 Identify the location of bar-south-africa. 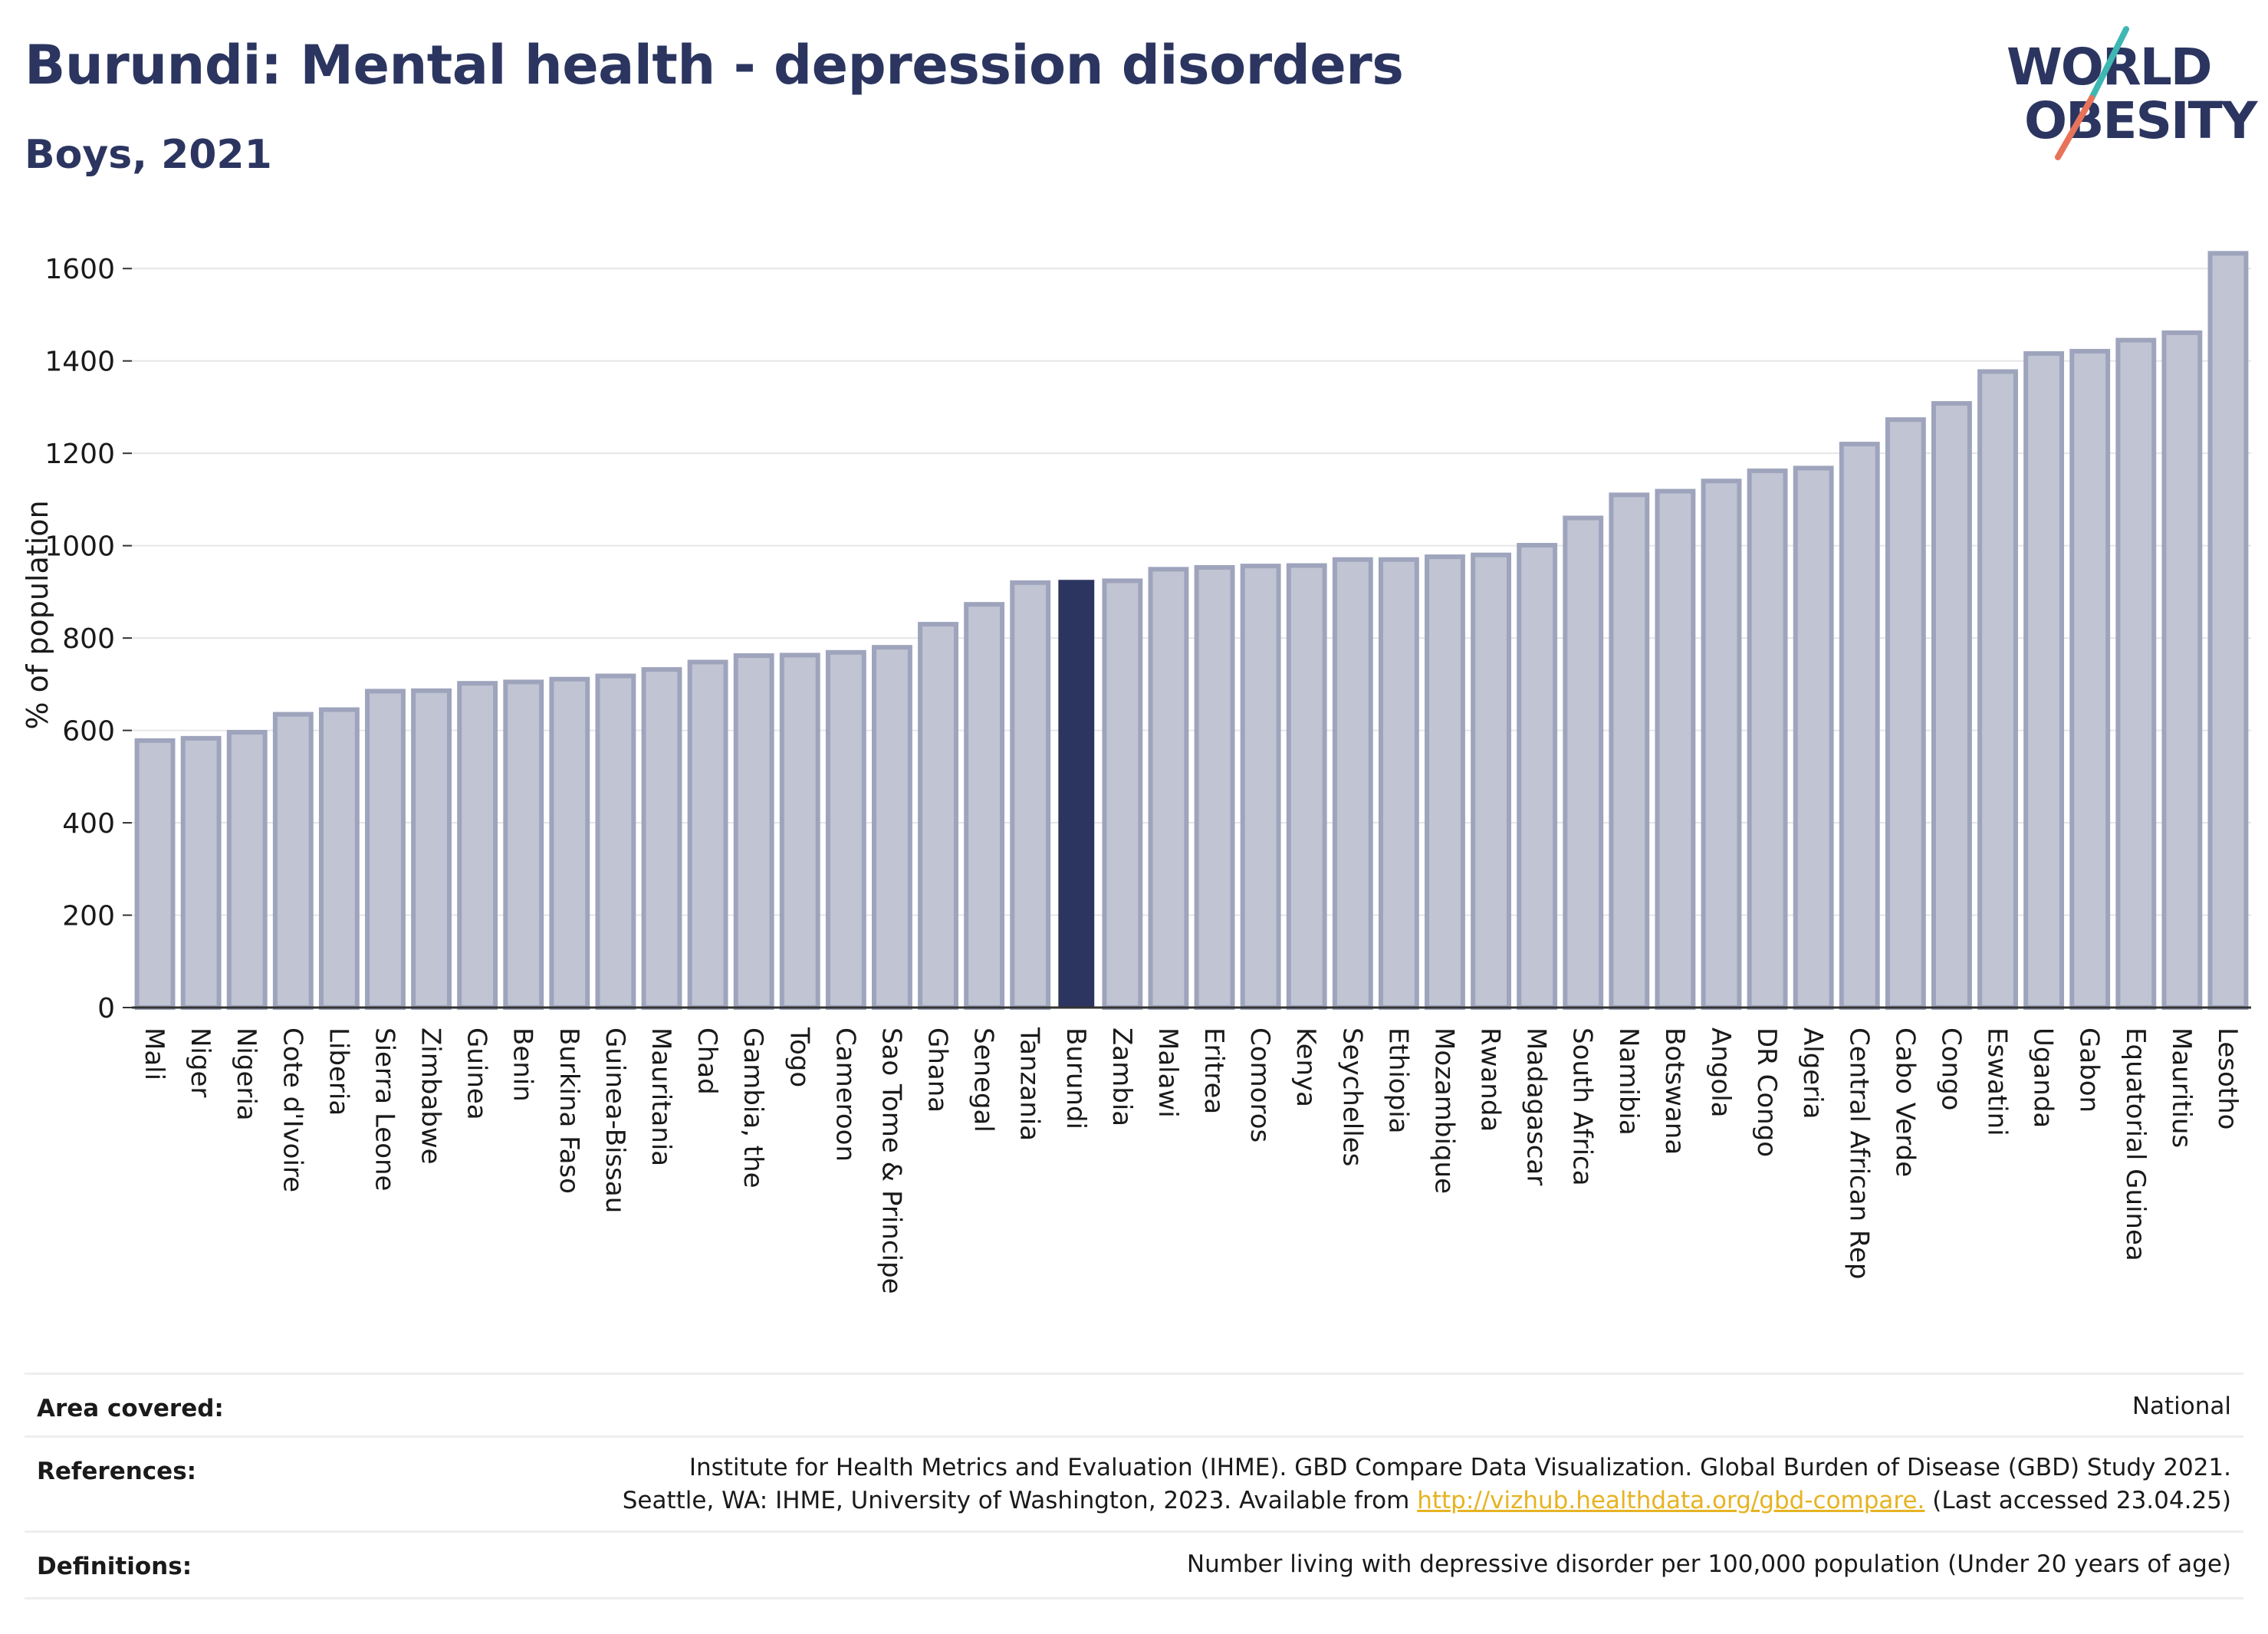
(1583, 763).